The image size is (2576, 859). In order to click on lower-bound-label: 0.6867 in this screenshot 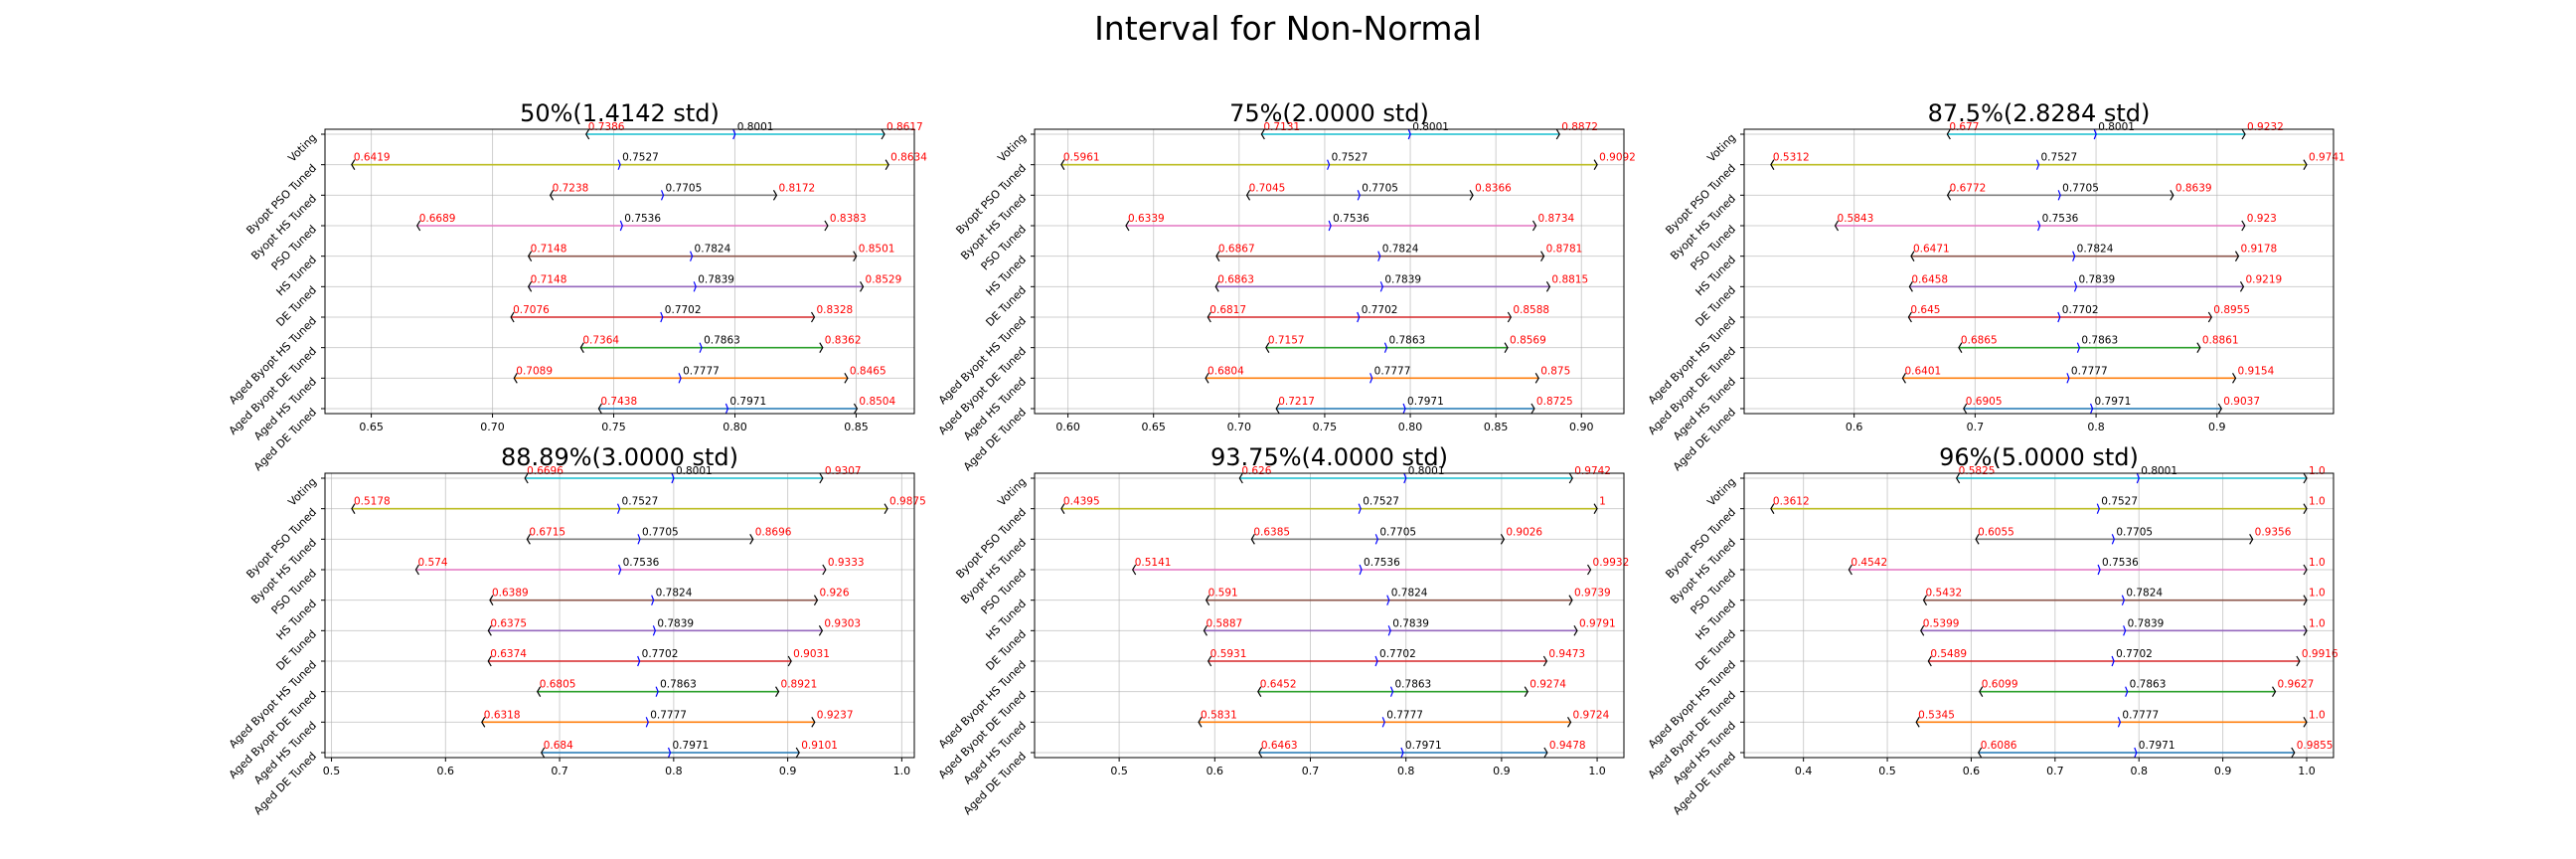, I will do `click(1236, 250)`.